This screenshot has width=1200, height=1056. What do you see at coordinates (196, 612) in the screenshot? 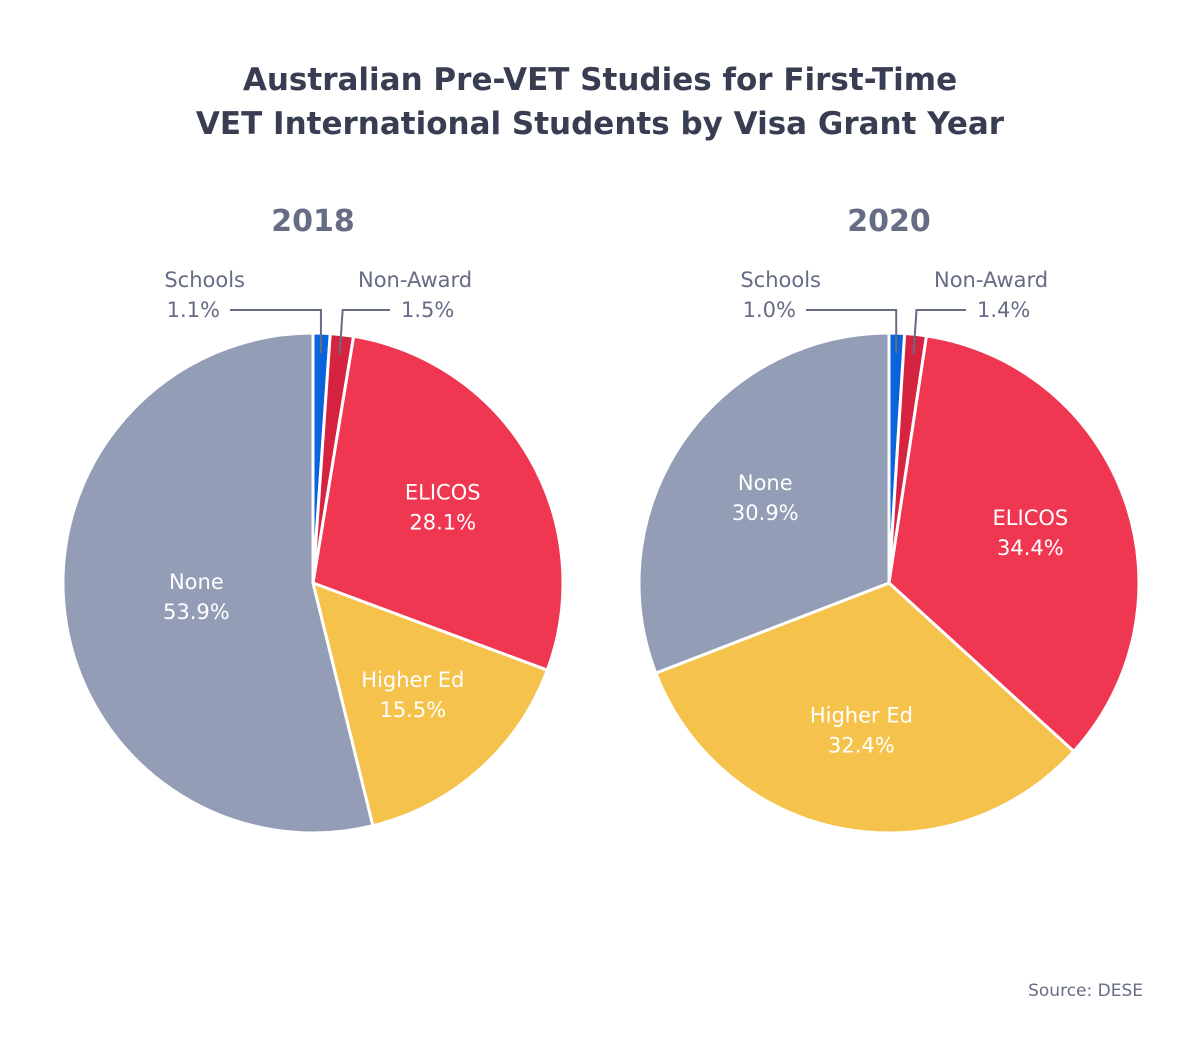
I see `slice-value-2018-none: 53.9%` at bounding box center [196, 612].